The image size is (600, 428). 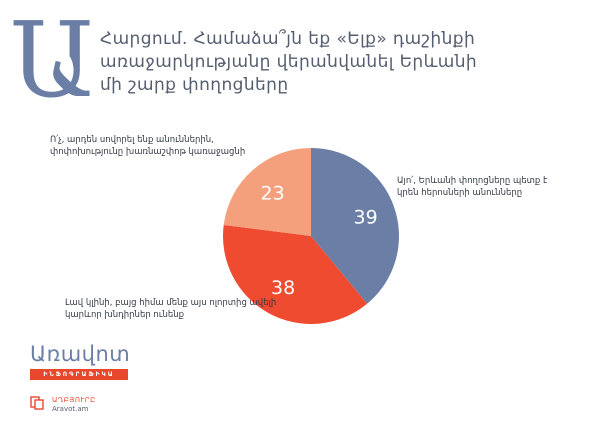 I want to click on pie-slice-yes, so click(x=355, y=226).